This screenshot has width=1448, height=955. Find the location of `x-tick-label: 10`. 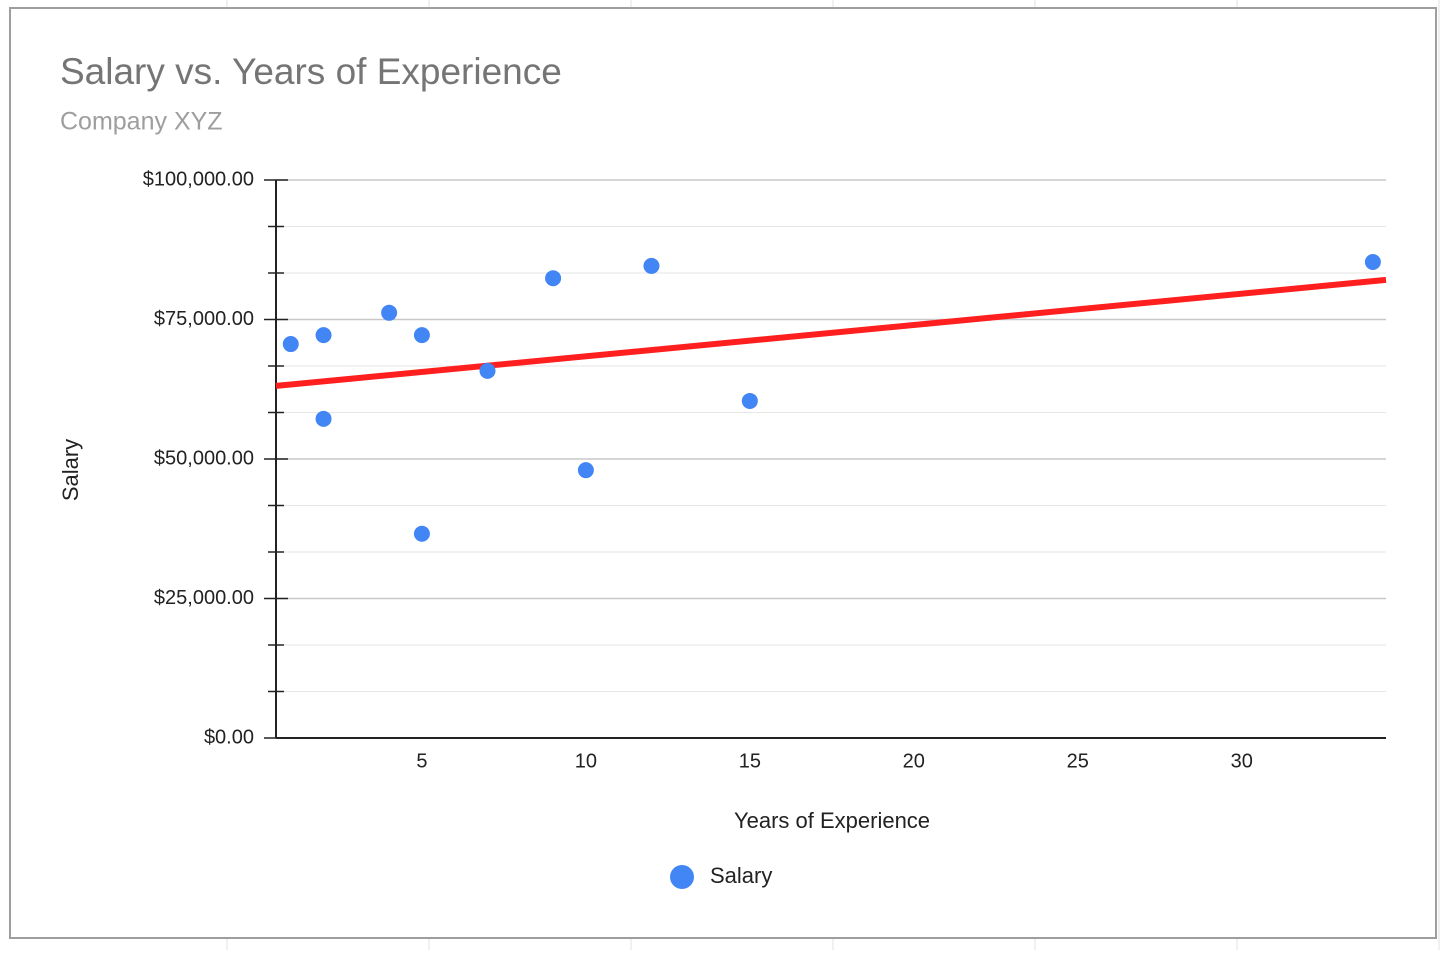

x-tick-label: 10 is located at coordinates (586, 761).